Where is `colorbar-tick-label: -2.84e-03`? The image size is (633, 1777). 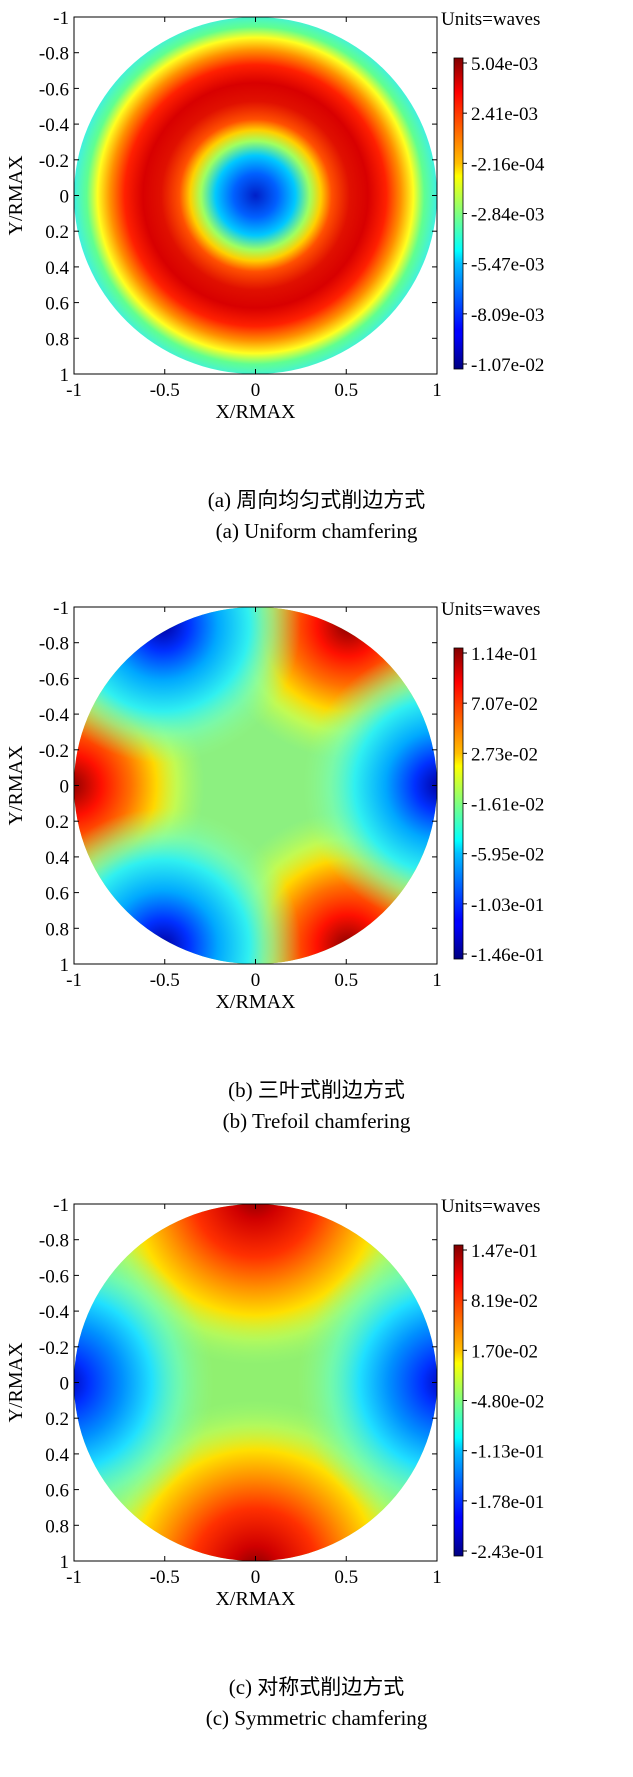
colorbar-tick-label: -2.84e-03 is located at coordinates (507, 215).